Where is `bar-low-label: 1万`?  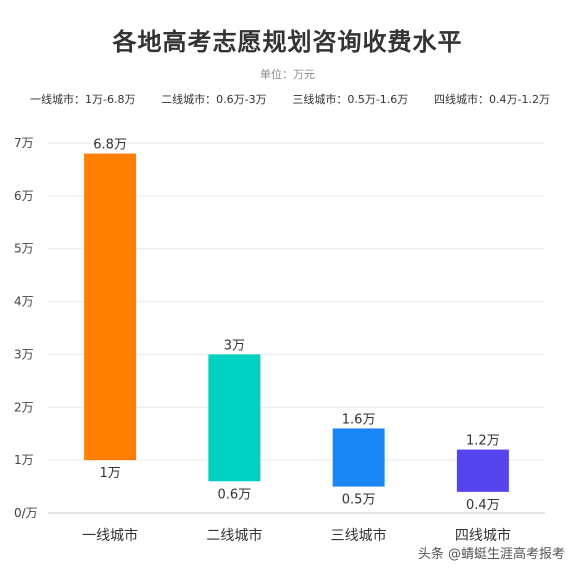
bar-low-label: 1万 is located at coordinates (109, 473).